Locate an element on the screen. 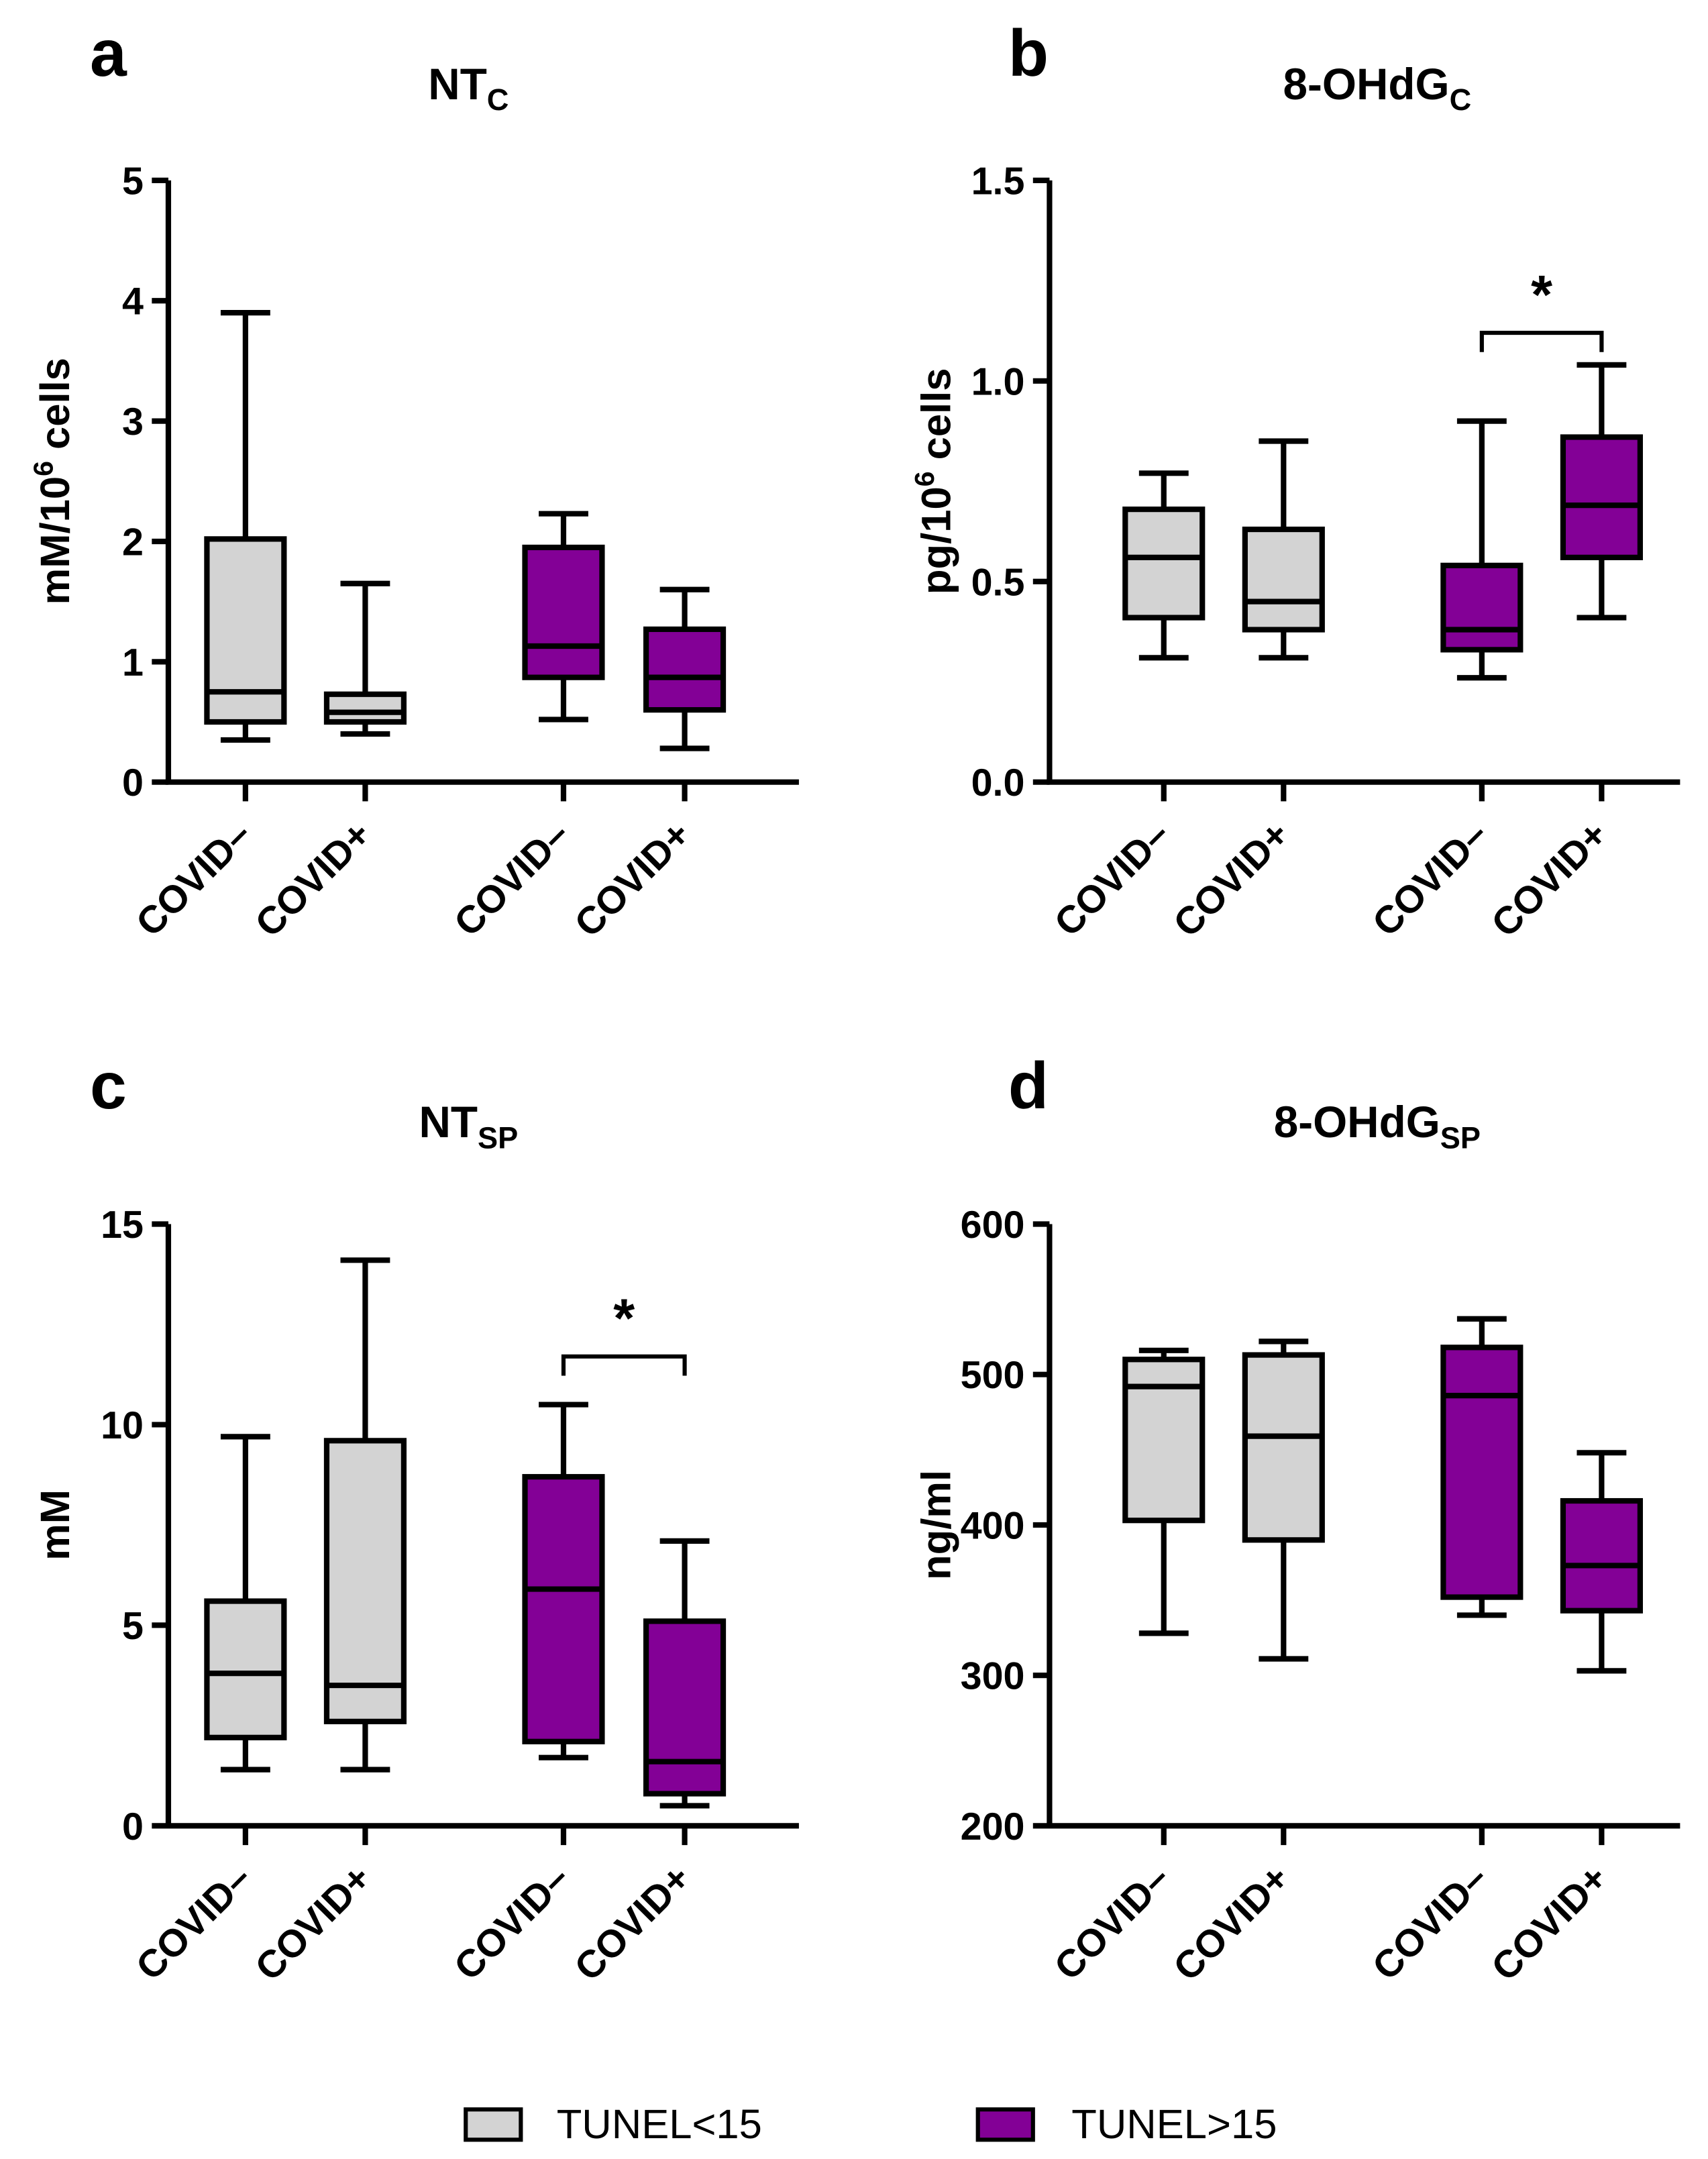  y-tick-label: 200 is located at coordinates (993, 1826).